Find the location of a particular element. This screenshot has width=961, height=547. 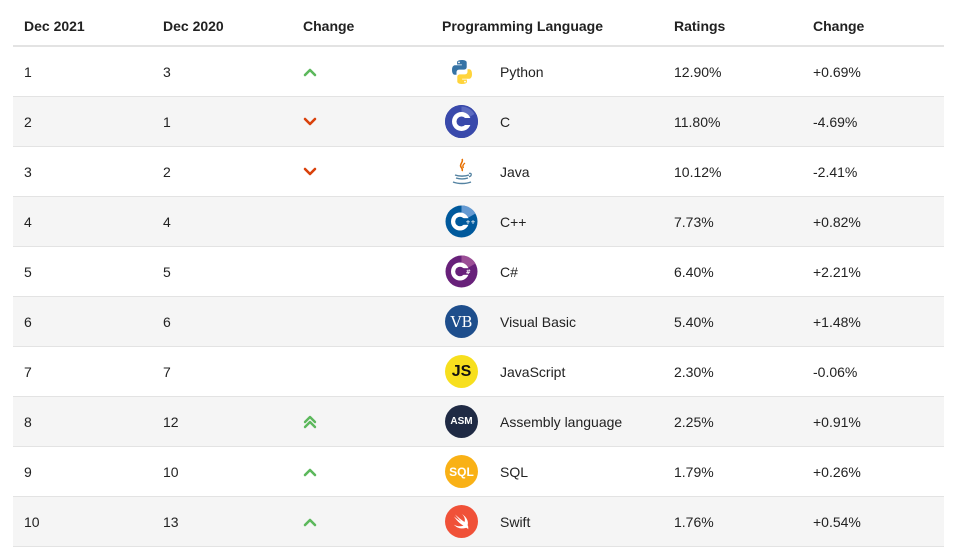

rank-2021: 2 is located at coordinates (28, 121).